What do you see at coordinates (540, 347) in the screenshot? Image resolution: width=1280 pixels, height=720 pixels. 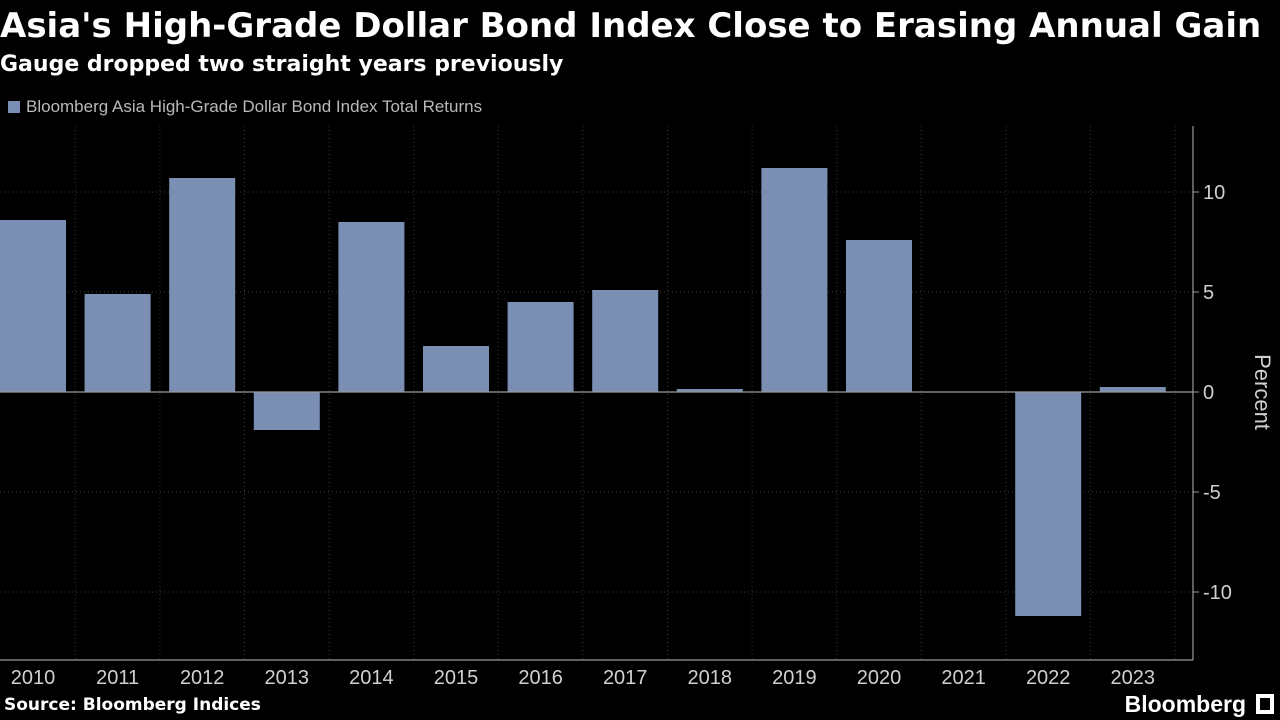 I see `bar-2016` at bounding box center [540, 347].